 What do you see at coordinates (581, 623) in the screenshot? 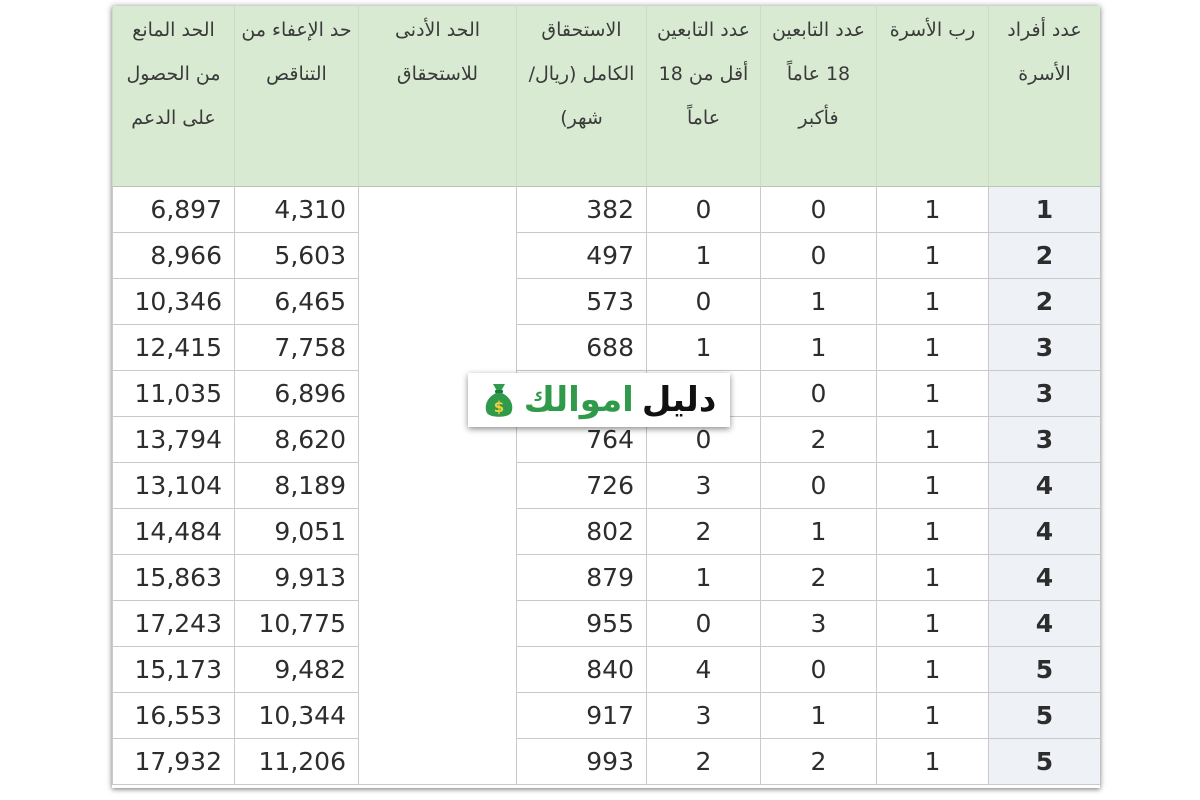
I see `cell-full-entitlement: 955` at bounding box center [581, 623].